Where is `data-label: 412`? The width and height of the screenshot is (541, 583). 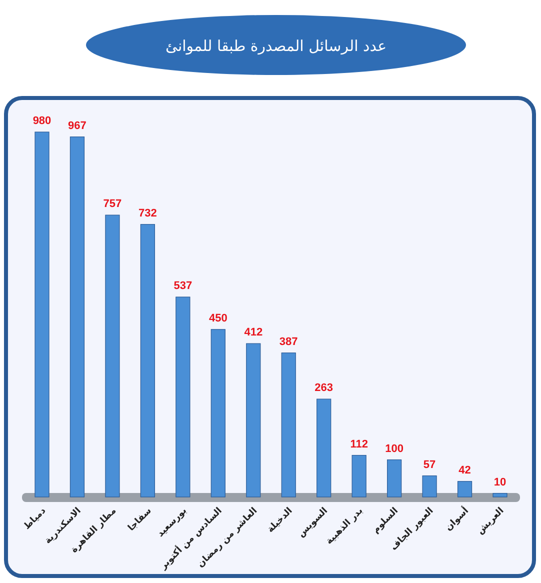
data-label: 412 is located at coordinates (253, 332).